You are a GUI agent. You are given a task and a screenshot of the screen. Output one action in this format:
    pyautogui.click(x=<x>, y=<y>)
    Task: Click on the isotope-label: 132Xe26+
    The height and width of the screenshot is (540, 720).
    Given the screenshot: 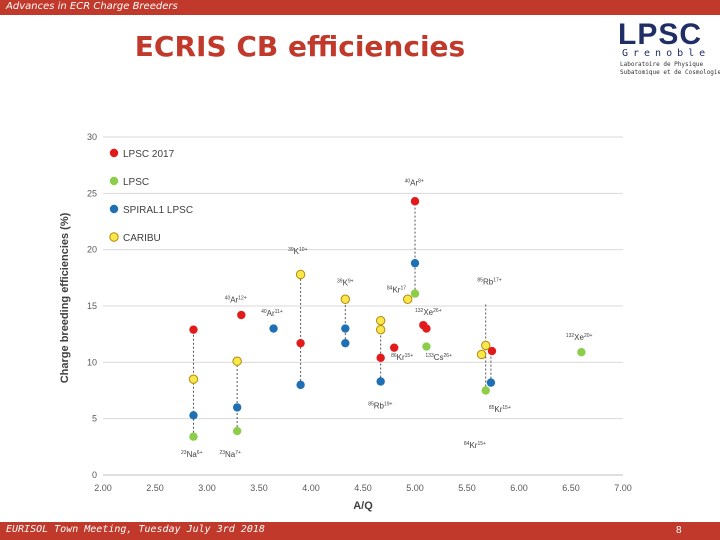 What is the action you would take?
    pyautogui.click(x=428, y=312)
    